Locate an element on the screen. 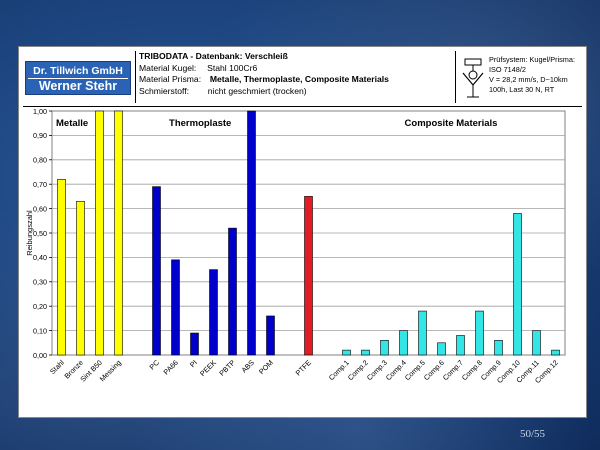 Image resolution: width=600 pixels, height=450 pixels. database-title: TRIBODATA - Datenbank: Verschleiß is located at coordinates (213, 56).